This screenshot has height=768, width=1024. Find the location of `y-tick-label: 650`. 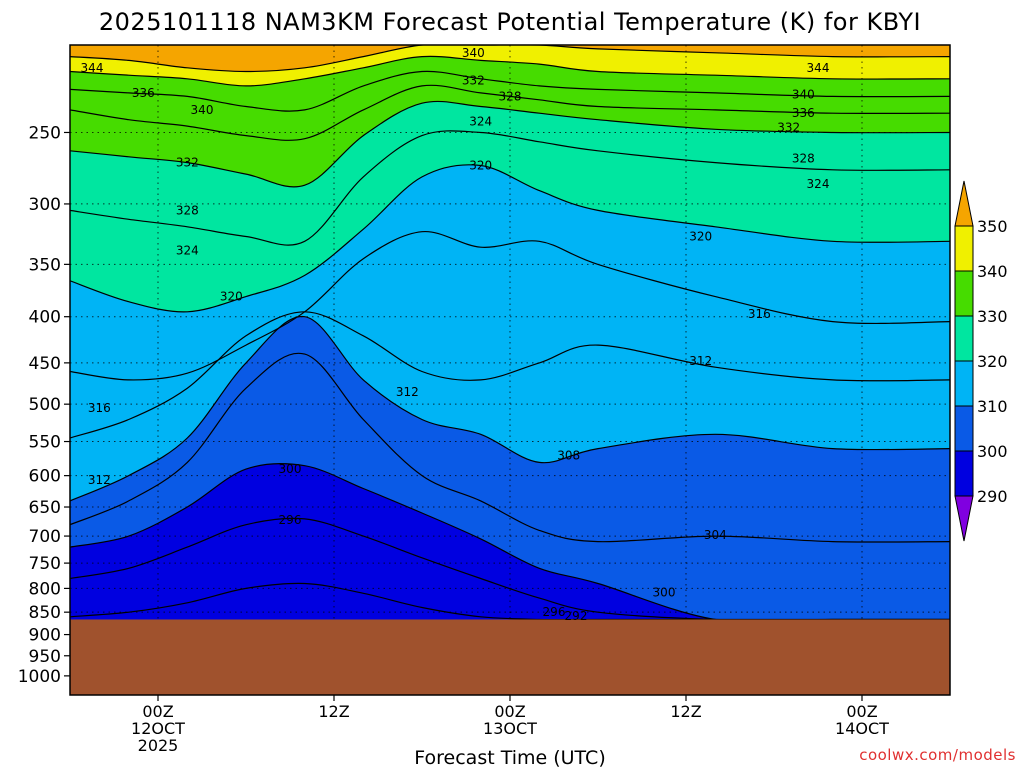

y-tick-label: 650 is located at coordinates (45, 508).